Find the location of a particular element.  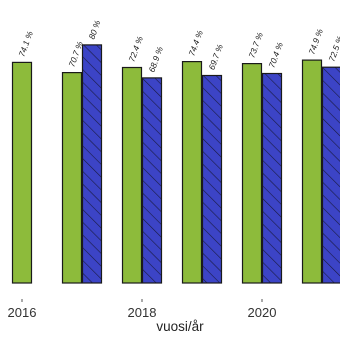

bar-label-2018-s2: 68.9 % is located at coordinates (155, 59).